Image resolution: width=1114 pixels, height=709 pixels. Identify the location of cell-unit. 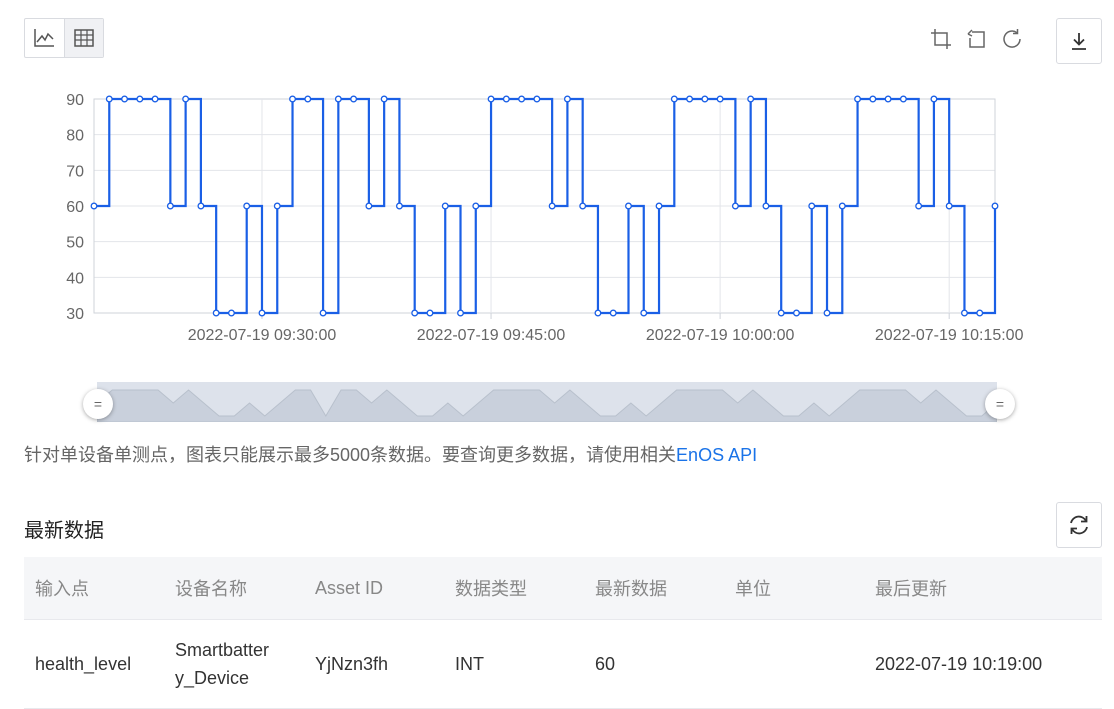
(794, 664).